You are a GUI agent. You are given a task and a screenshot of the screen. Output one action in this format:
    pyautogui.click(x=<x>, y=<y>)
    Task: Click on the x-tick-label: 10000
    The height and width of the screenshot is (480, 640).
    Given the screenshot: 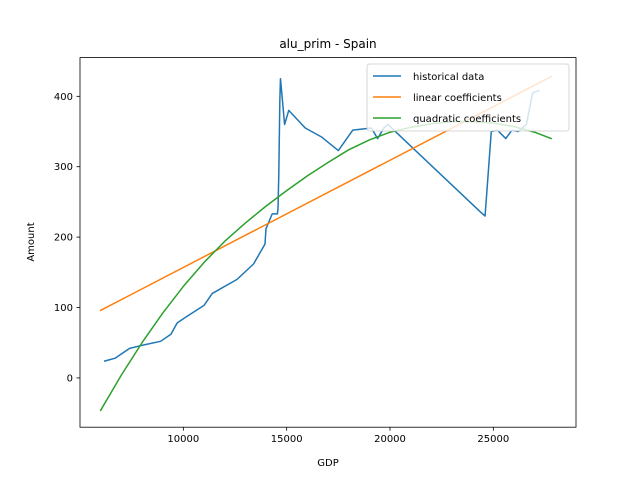 What is the action you would take?
    pyautogui.click(x=183, y=439)
    